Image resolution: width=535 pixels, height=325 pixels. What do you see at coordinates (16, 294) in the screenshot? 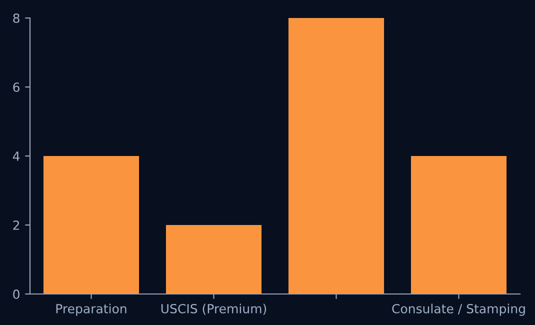
I see `y-tick-label: 0` at bounding box center [16, 294].